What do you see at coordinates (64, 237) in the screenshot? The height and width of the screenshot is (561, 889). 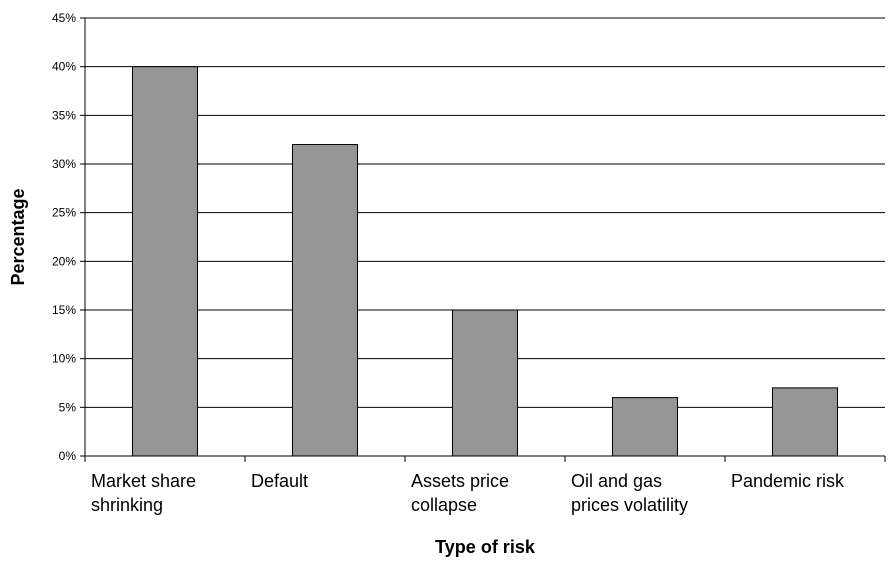 I see `y-tick-labels: 0% 5% 10% 15% 20% 25% 30% 35% 40% 45%` at bounding box center [64, 237].